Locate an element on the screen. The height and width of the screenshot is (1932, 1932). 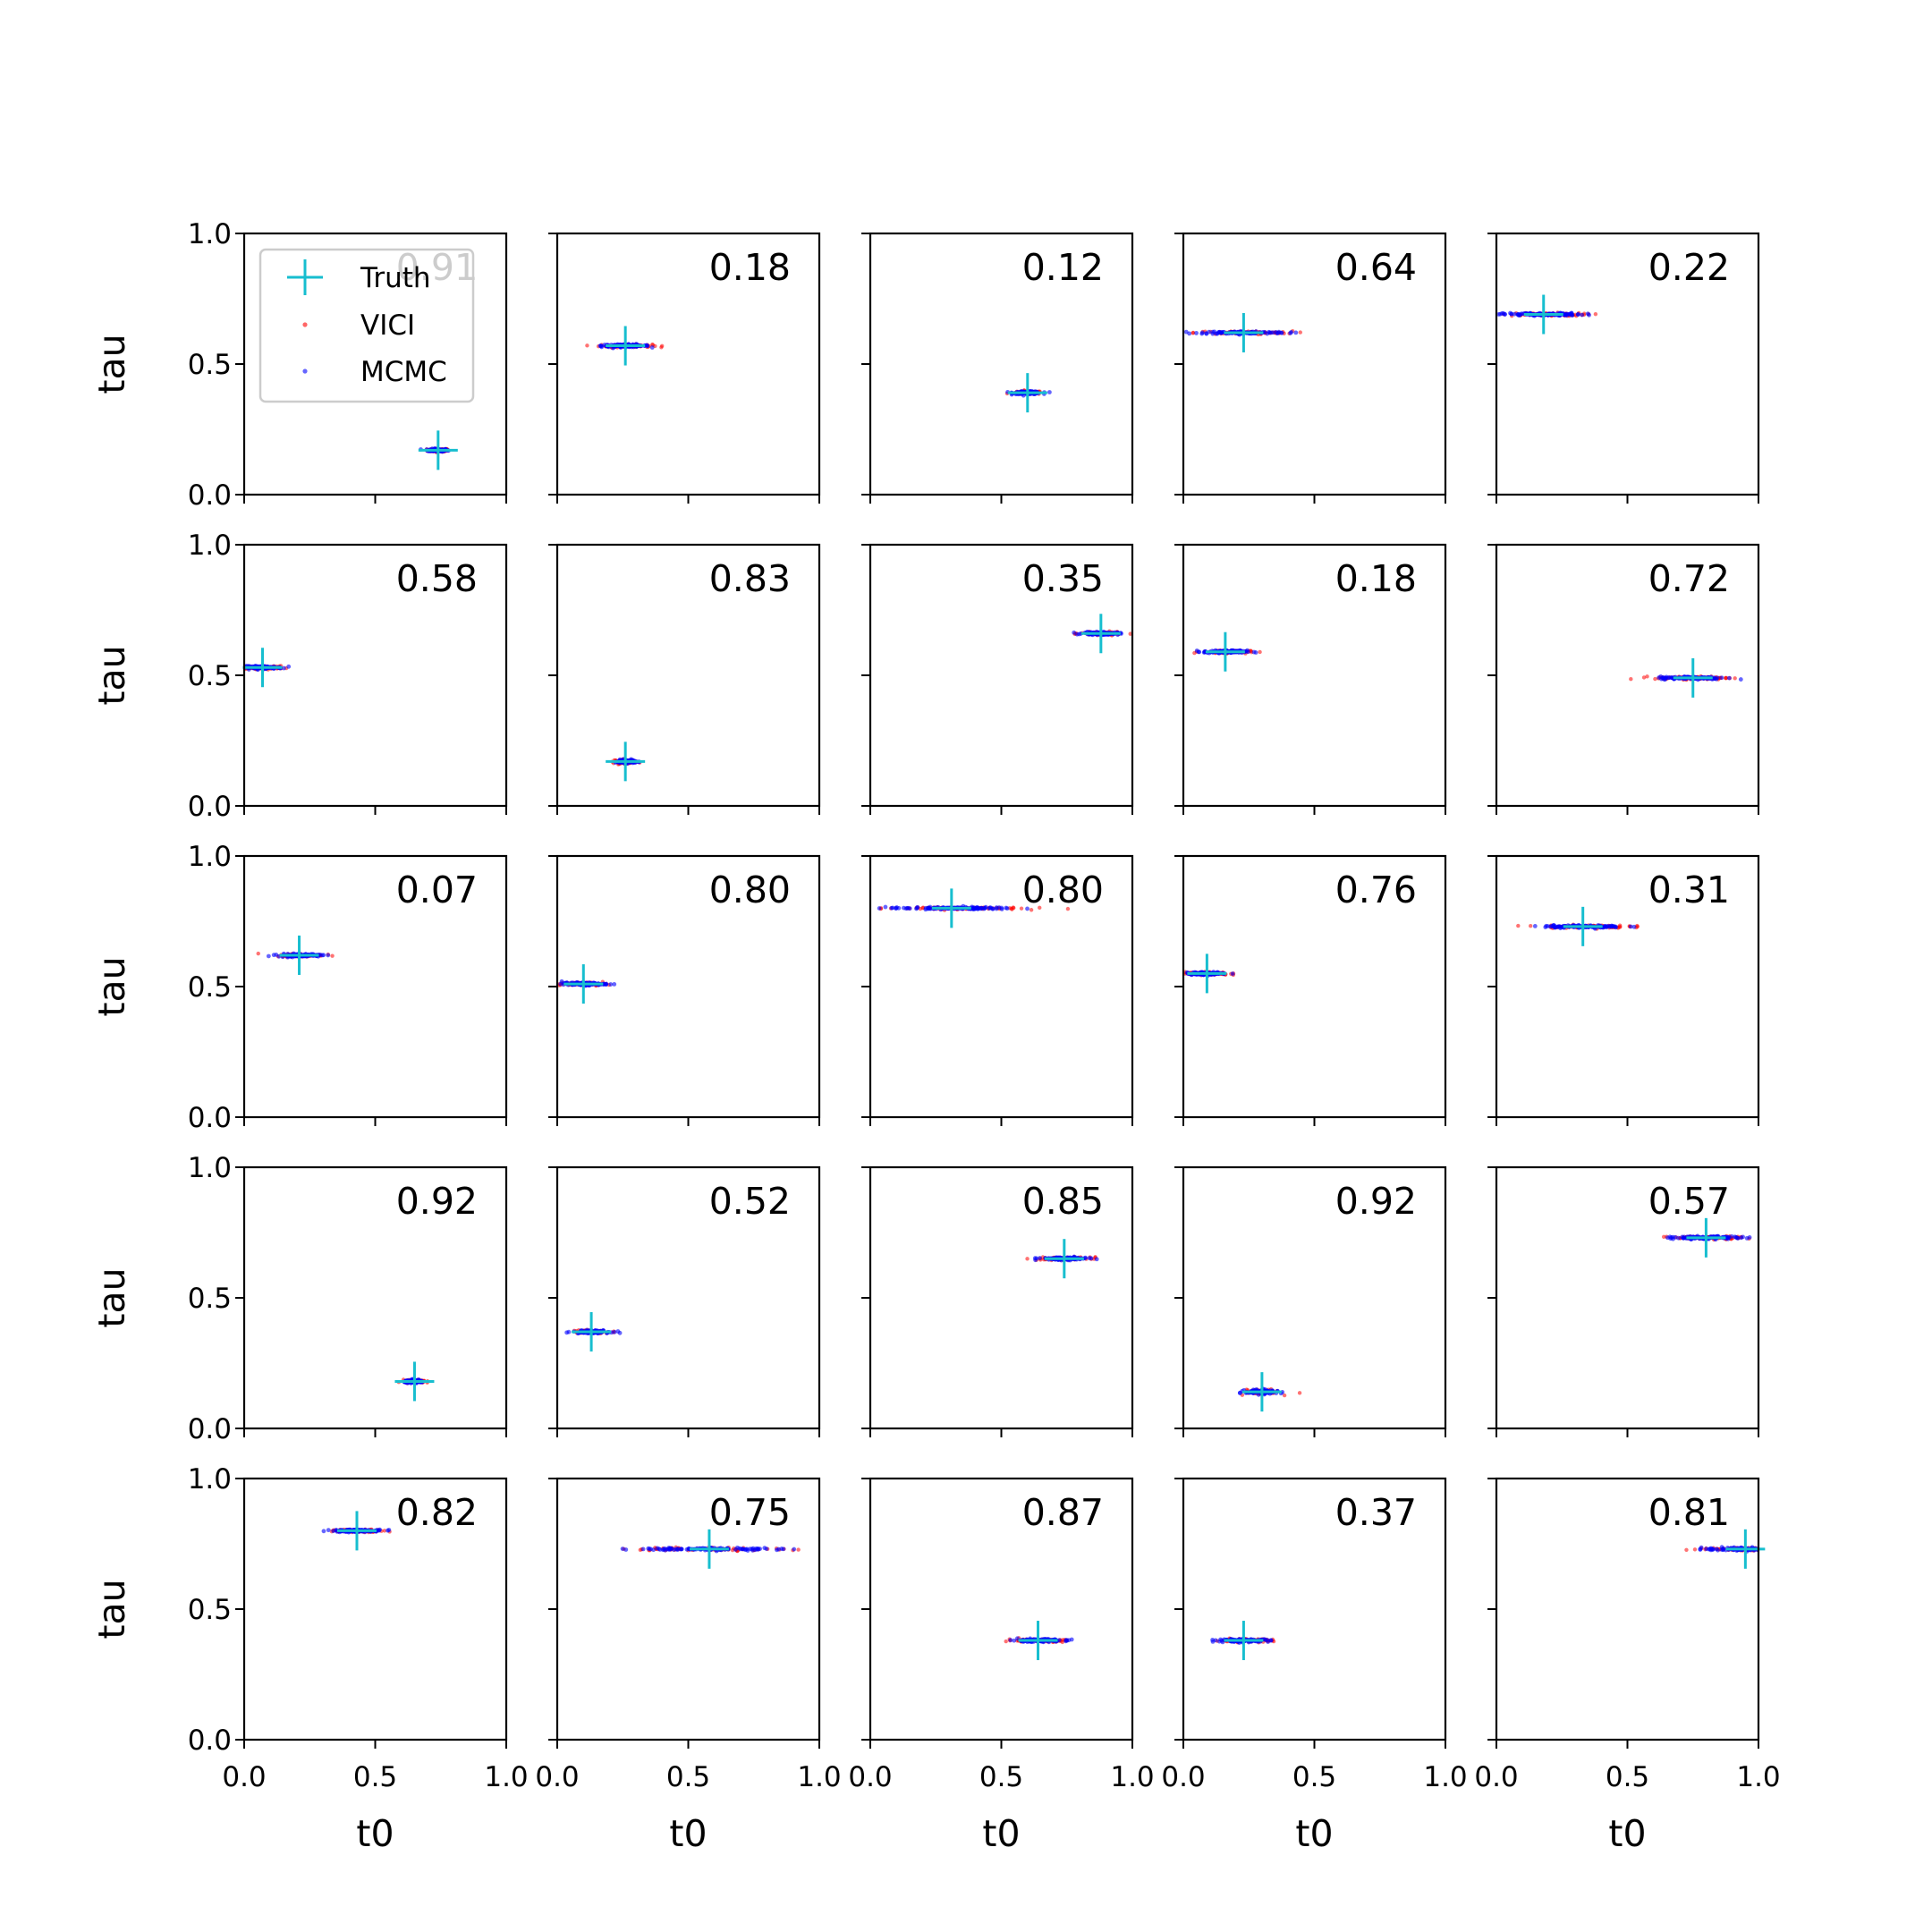
panel-label: 0.81 is located at coordinates (1689, 1512).